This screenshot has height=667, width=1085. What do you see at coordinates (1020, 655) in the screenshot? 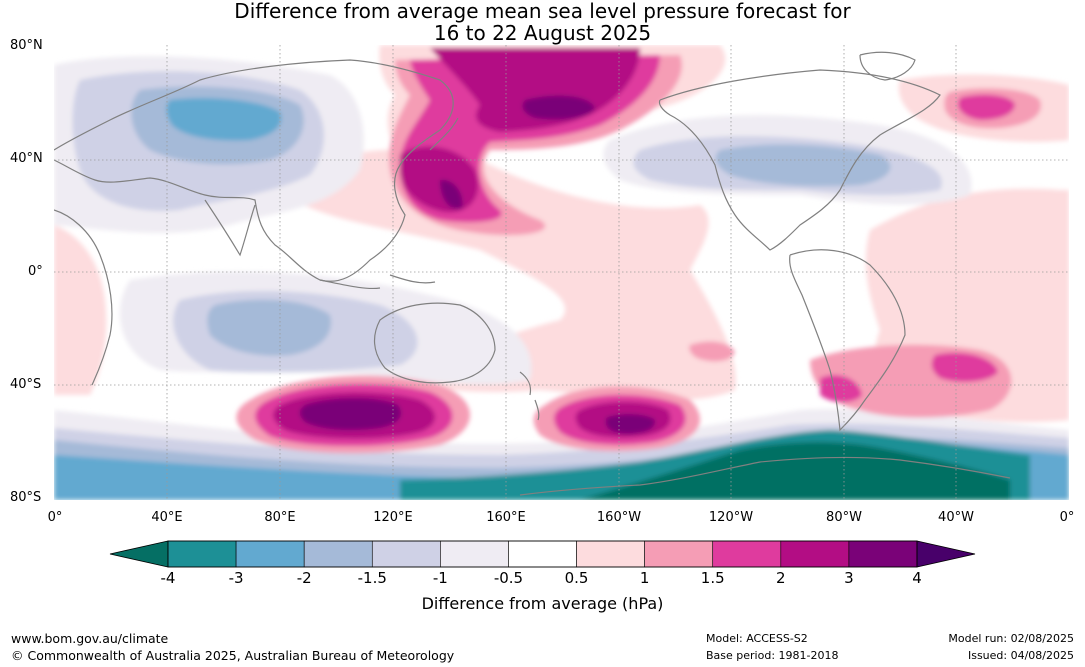
I see `footer-issued: Issued: 04/08/2025` at bounding box center [1020, 655].